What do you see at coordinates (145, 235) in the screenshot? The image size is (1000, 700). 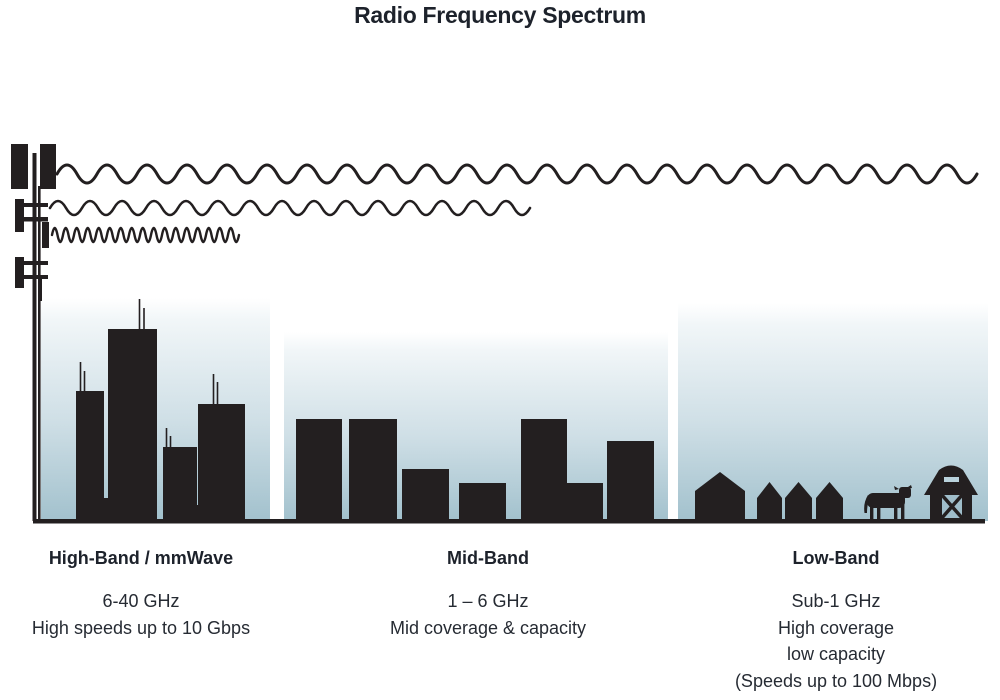 I see `high-band-wave-short-wavelength` at bounding box center [145, 235].